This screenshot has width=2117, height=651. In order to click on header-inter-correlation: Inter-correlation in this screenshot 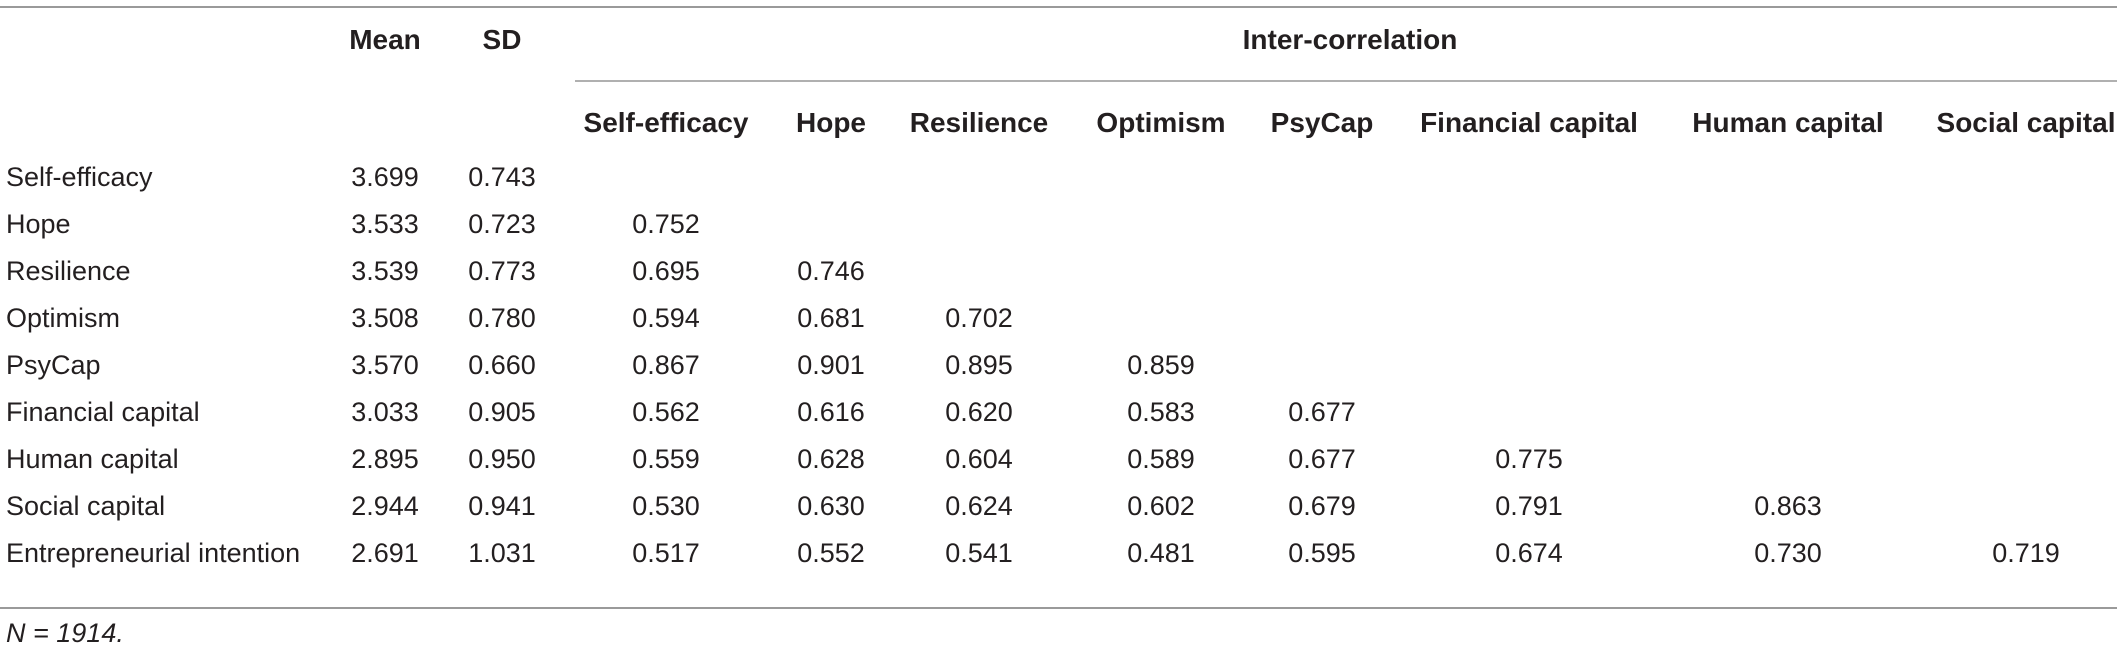, I will do `click(1350, 39)`.